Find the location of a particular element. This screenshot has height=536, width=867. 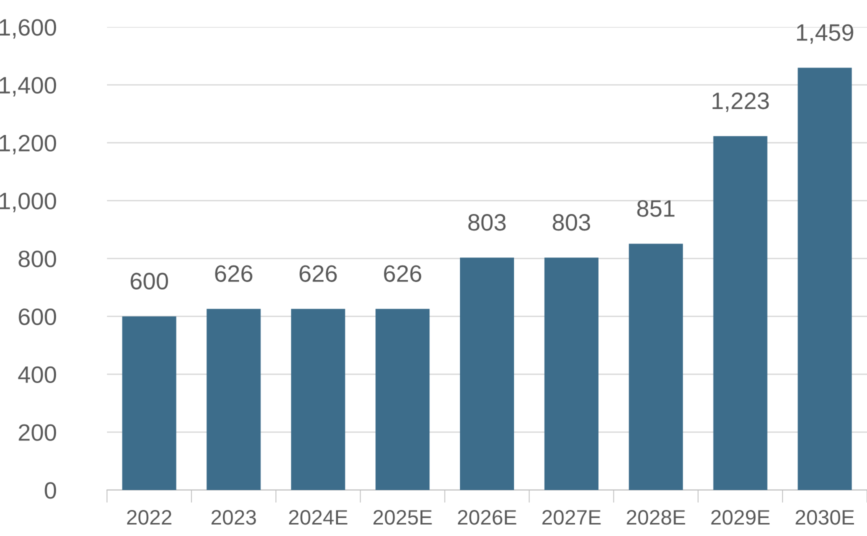

x-tick-label: 2022 is located at coordinates (149, 517).